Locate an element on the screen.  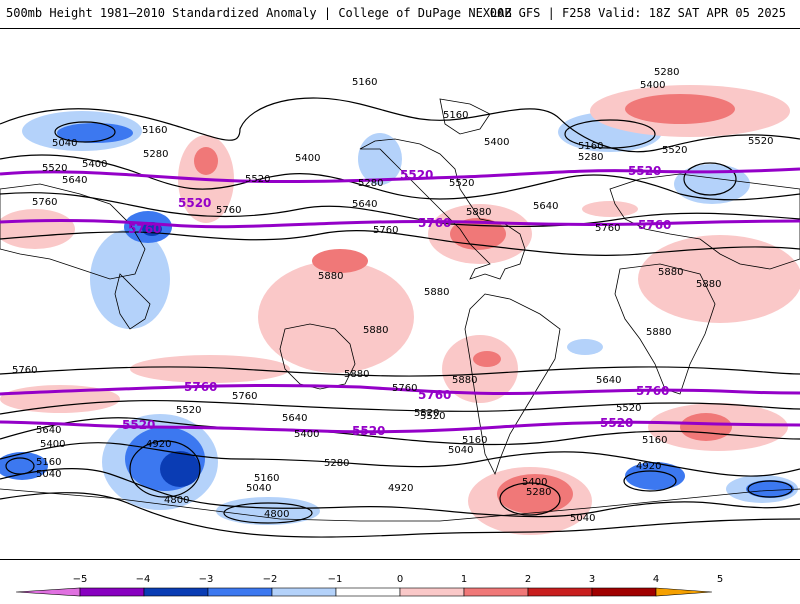
antarctica-edge is located at coordinates (400, 505).